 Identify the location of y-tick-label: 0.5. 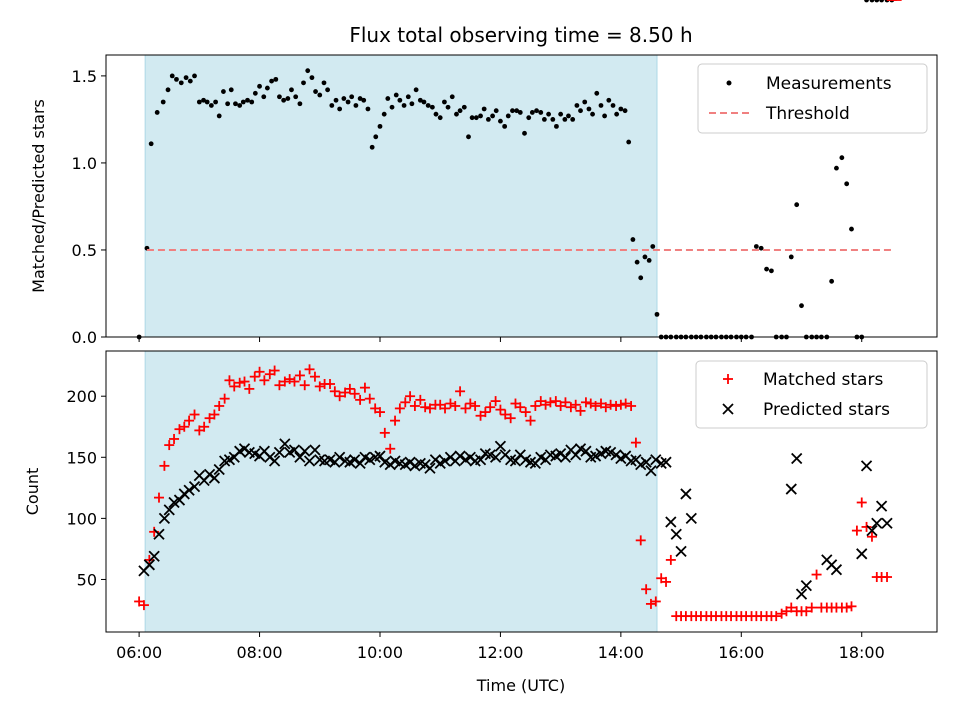
(84, 250).